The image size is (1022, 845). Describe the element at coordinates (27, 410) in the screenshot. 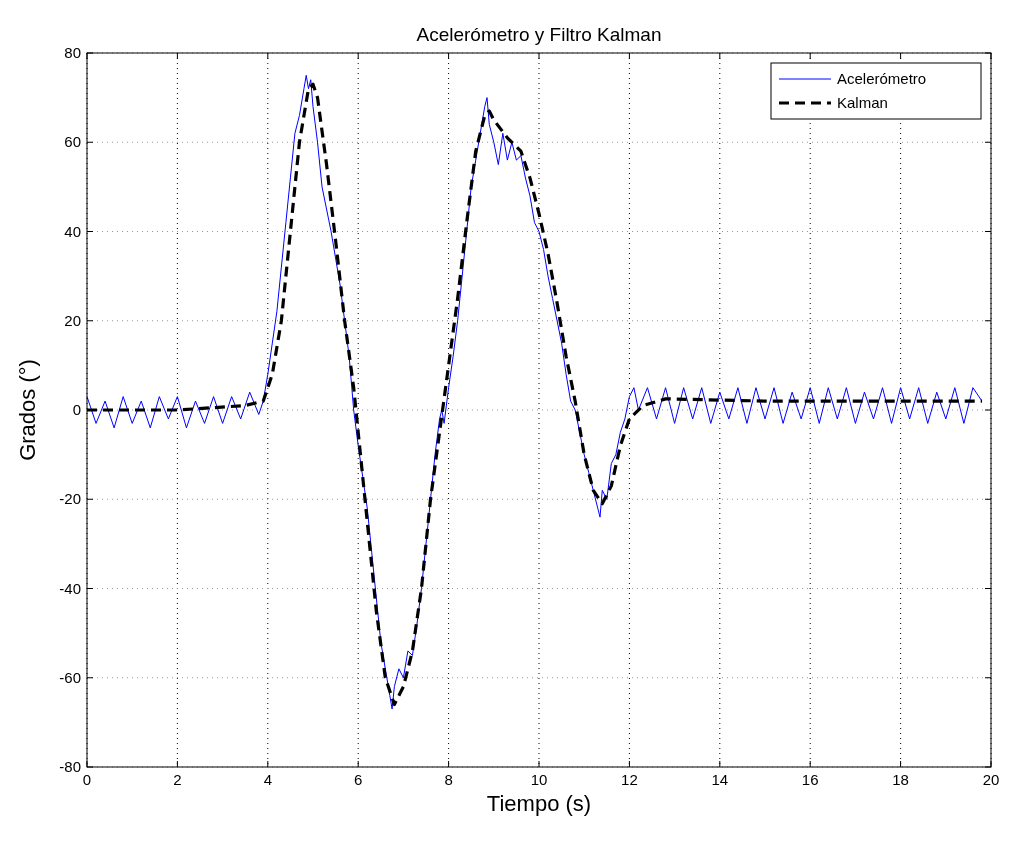

I see `y-axis-title: Grados (°)` at that location.